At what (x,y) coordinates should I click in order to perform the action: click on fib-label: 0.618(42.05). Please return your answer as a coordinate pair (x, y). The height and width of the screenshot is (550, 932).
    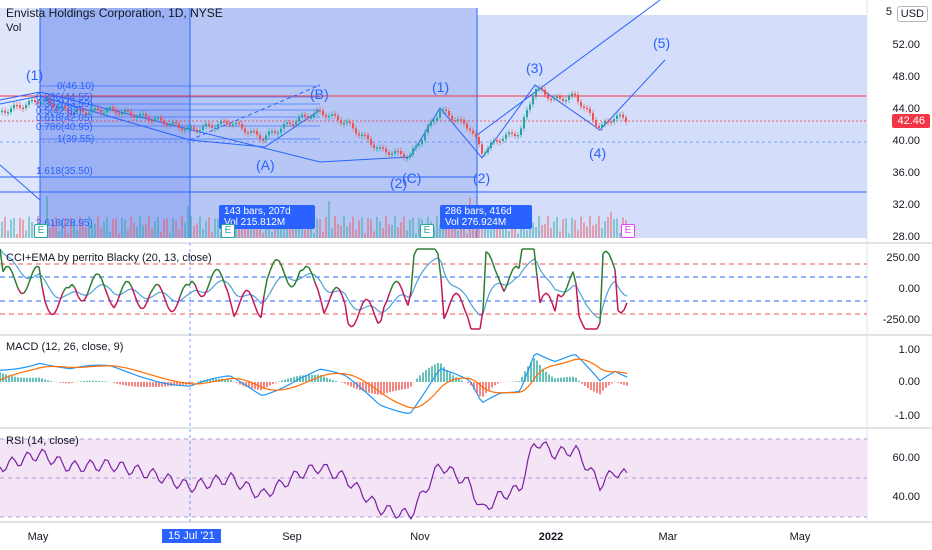
    Looking at the image, I should click on (64, 118).